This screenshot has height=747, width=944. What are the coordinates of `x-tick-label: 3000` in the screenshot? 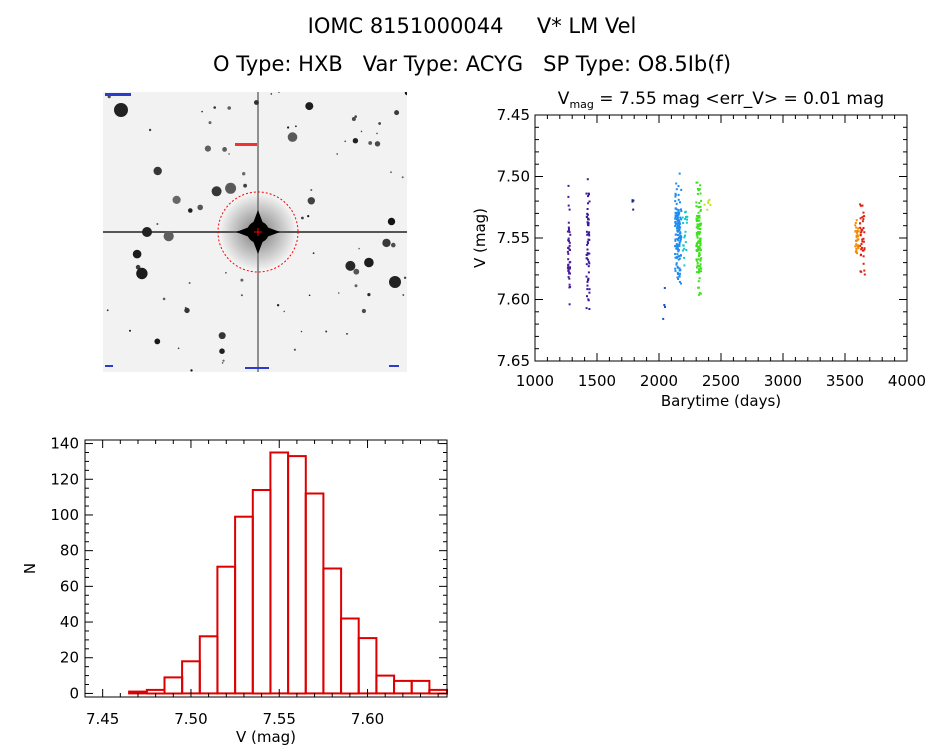 It's located at (783, 381).